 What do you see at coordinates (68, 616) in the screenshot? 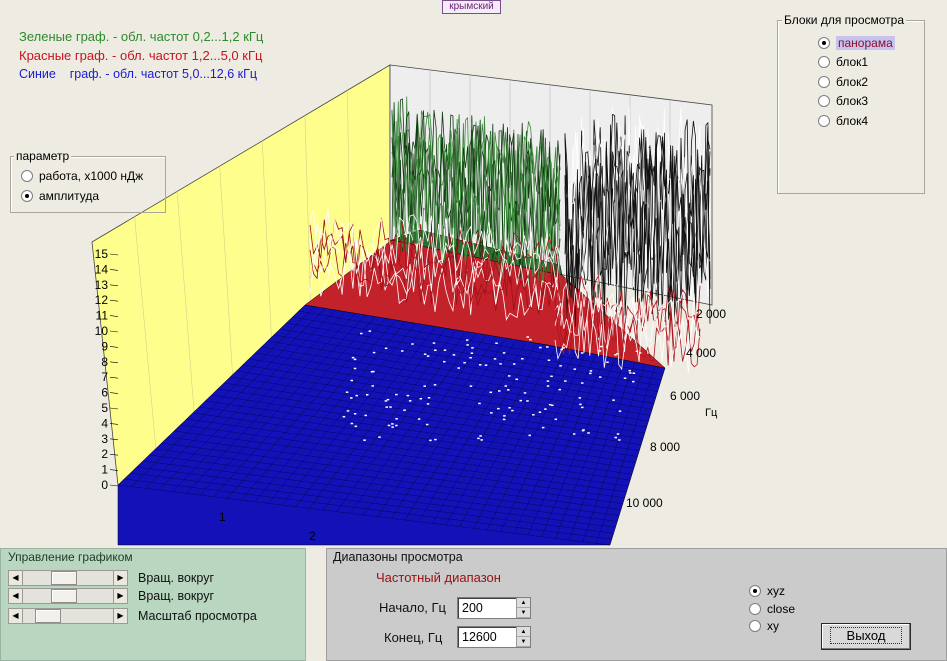
I see `zoom-slider: ◀ ▶` at bounding box center [68, 616].